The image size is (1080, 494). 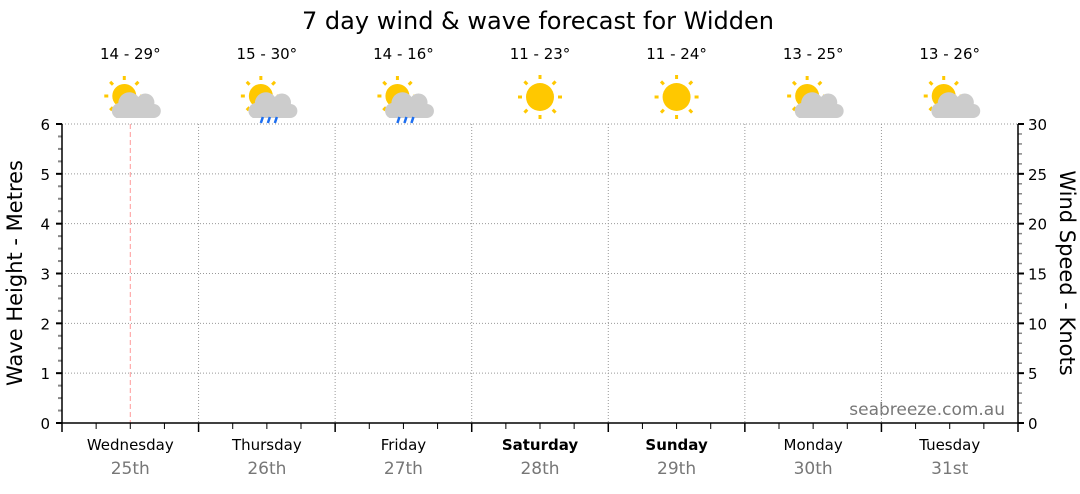 I want to click on y-axis-right-label: Wind Speed - Knots, so click(x=1067, y=272).